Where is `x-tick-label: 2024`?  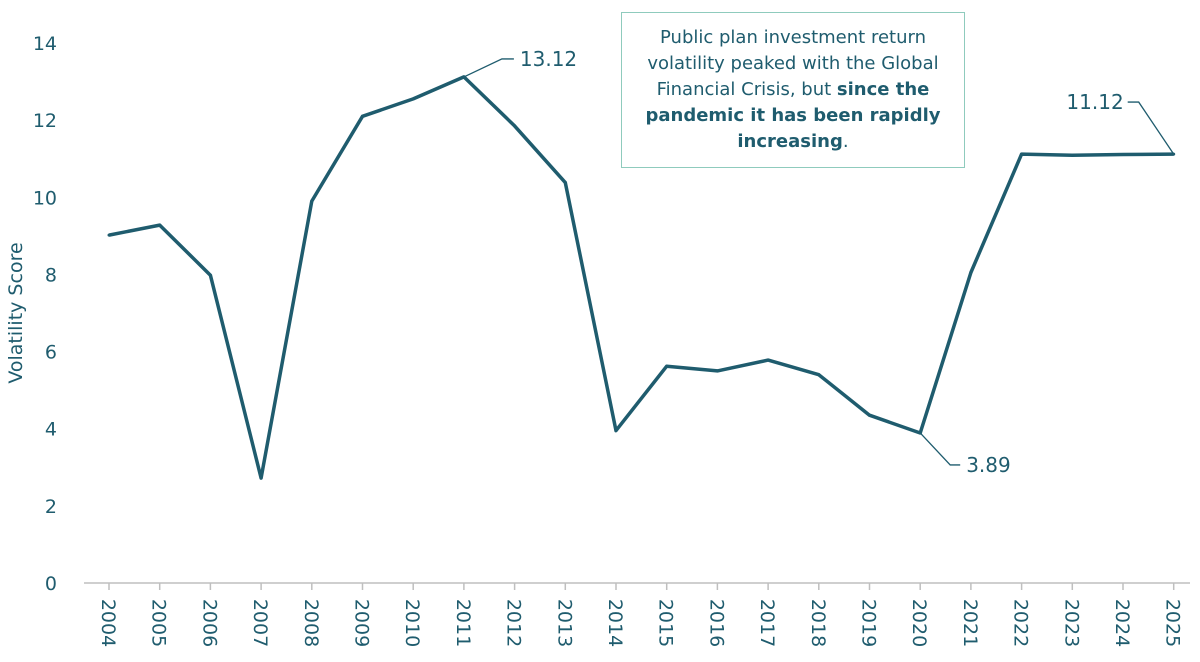 x-tick-label: 2024 is located at coordinates (1122, 623).